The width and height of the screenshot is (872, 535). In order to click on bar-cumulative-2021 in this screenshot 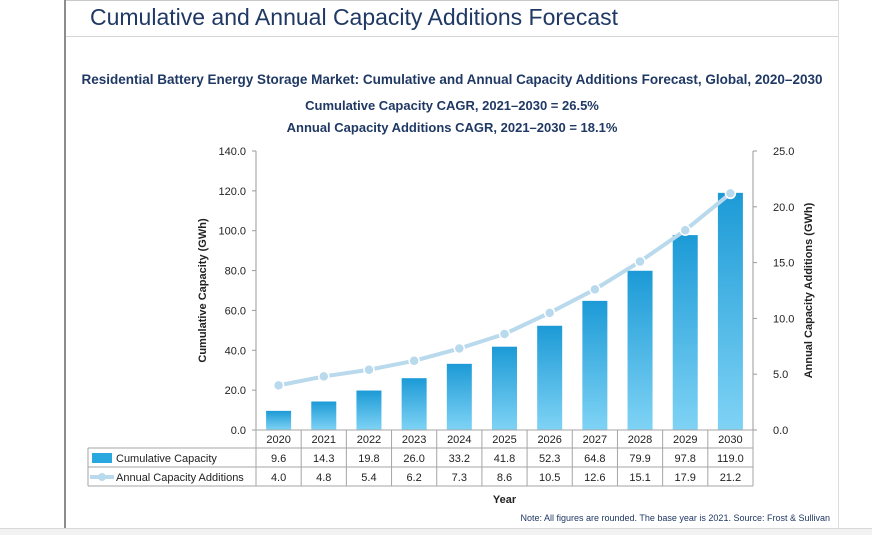, I will do `click(324, 415)`.